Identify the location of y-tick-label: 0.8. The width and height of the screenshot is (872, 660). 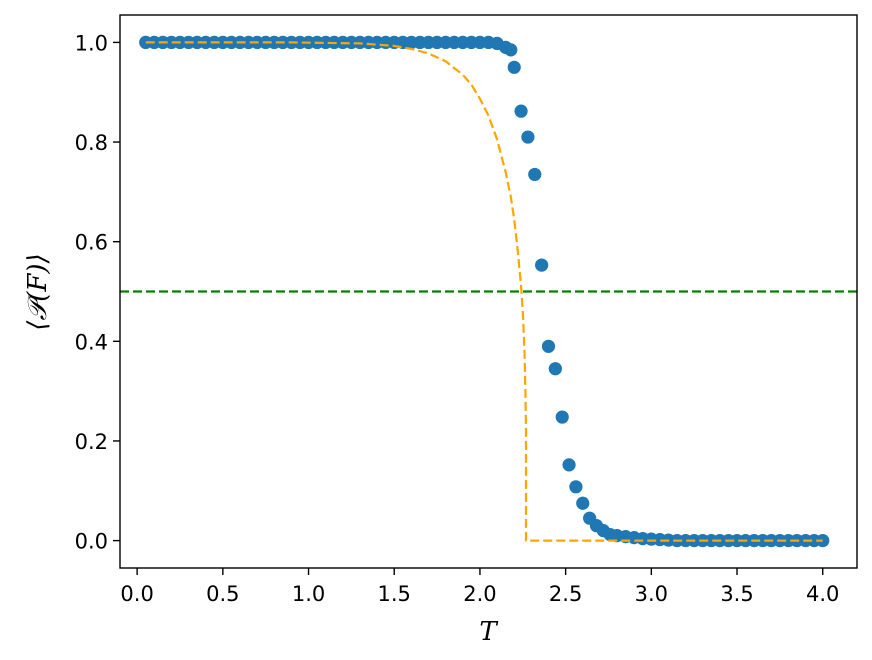
(91, 143).